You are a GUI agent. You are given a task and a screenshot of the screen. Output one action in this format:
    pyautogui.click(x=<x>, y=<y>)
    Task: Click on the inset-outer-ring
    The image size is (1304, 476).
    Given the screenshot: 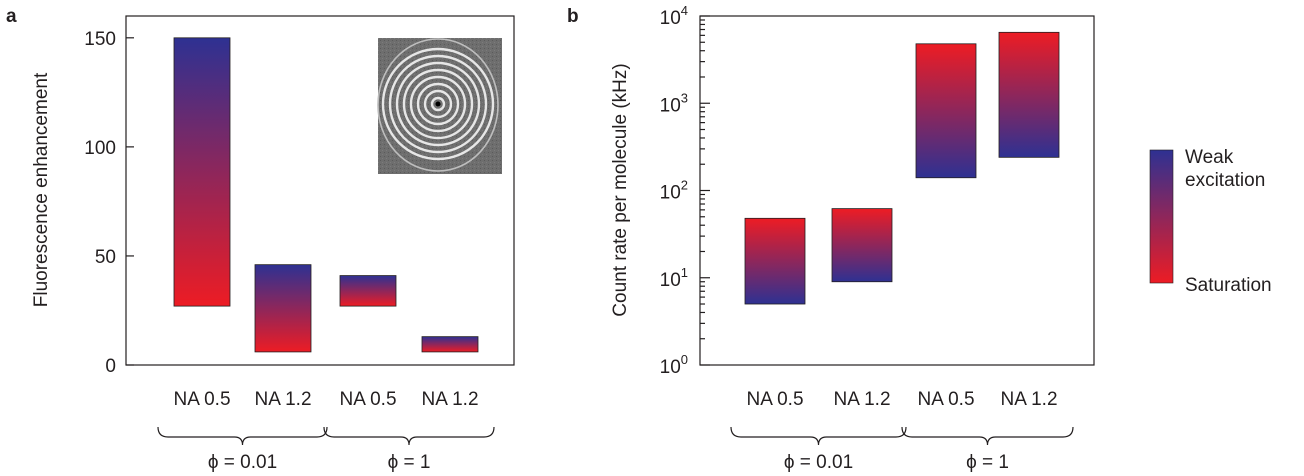 What is the action you would take?
    pyautogui.click(x=438, y=105)
    